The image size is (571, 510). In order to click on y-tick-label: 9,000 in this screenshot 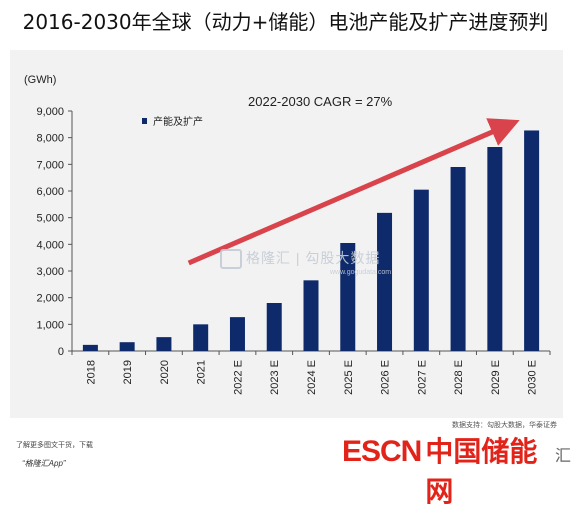, I will do `click(50, 112)`.